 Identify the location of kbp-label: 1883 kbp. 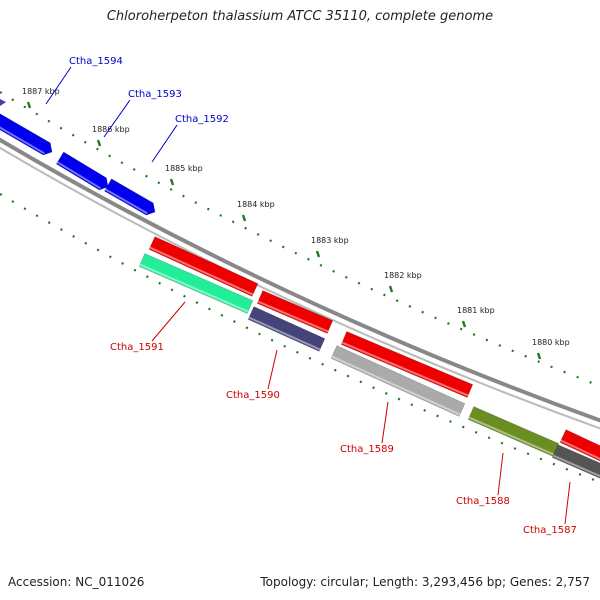
(330, 240).